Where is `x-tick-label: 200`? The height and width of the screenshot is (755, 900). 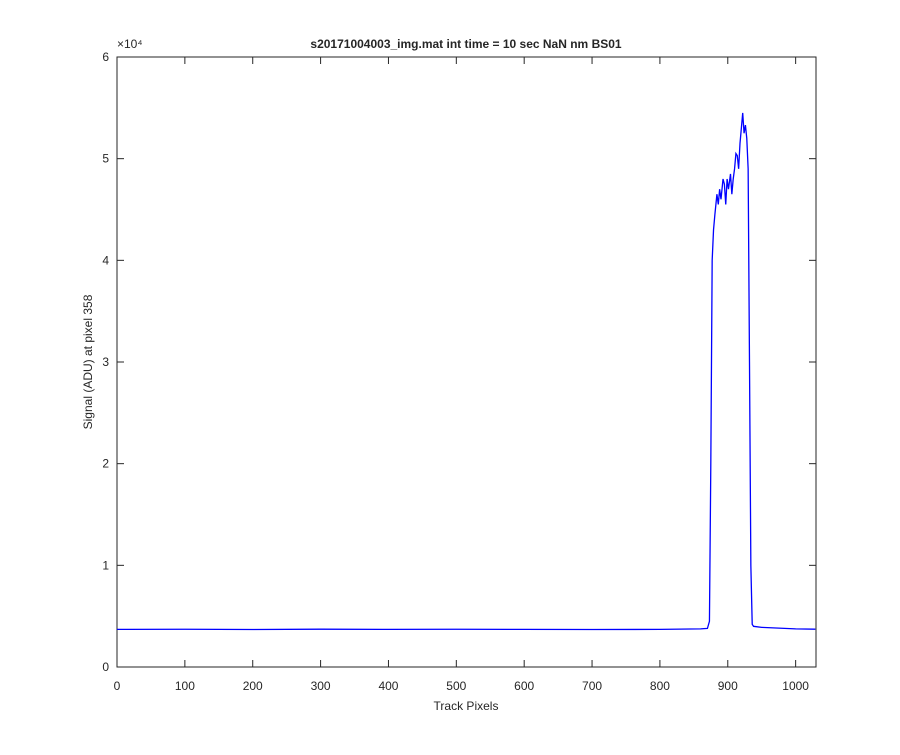 x-tick-label: 200 is located at coordinates (253, 686).